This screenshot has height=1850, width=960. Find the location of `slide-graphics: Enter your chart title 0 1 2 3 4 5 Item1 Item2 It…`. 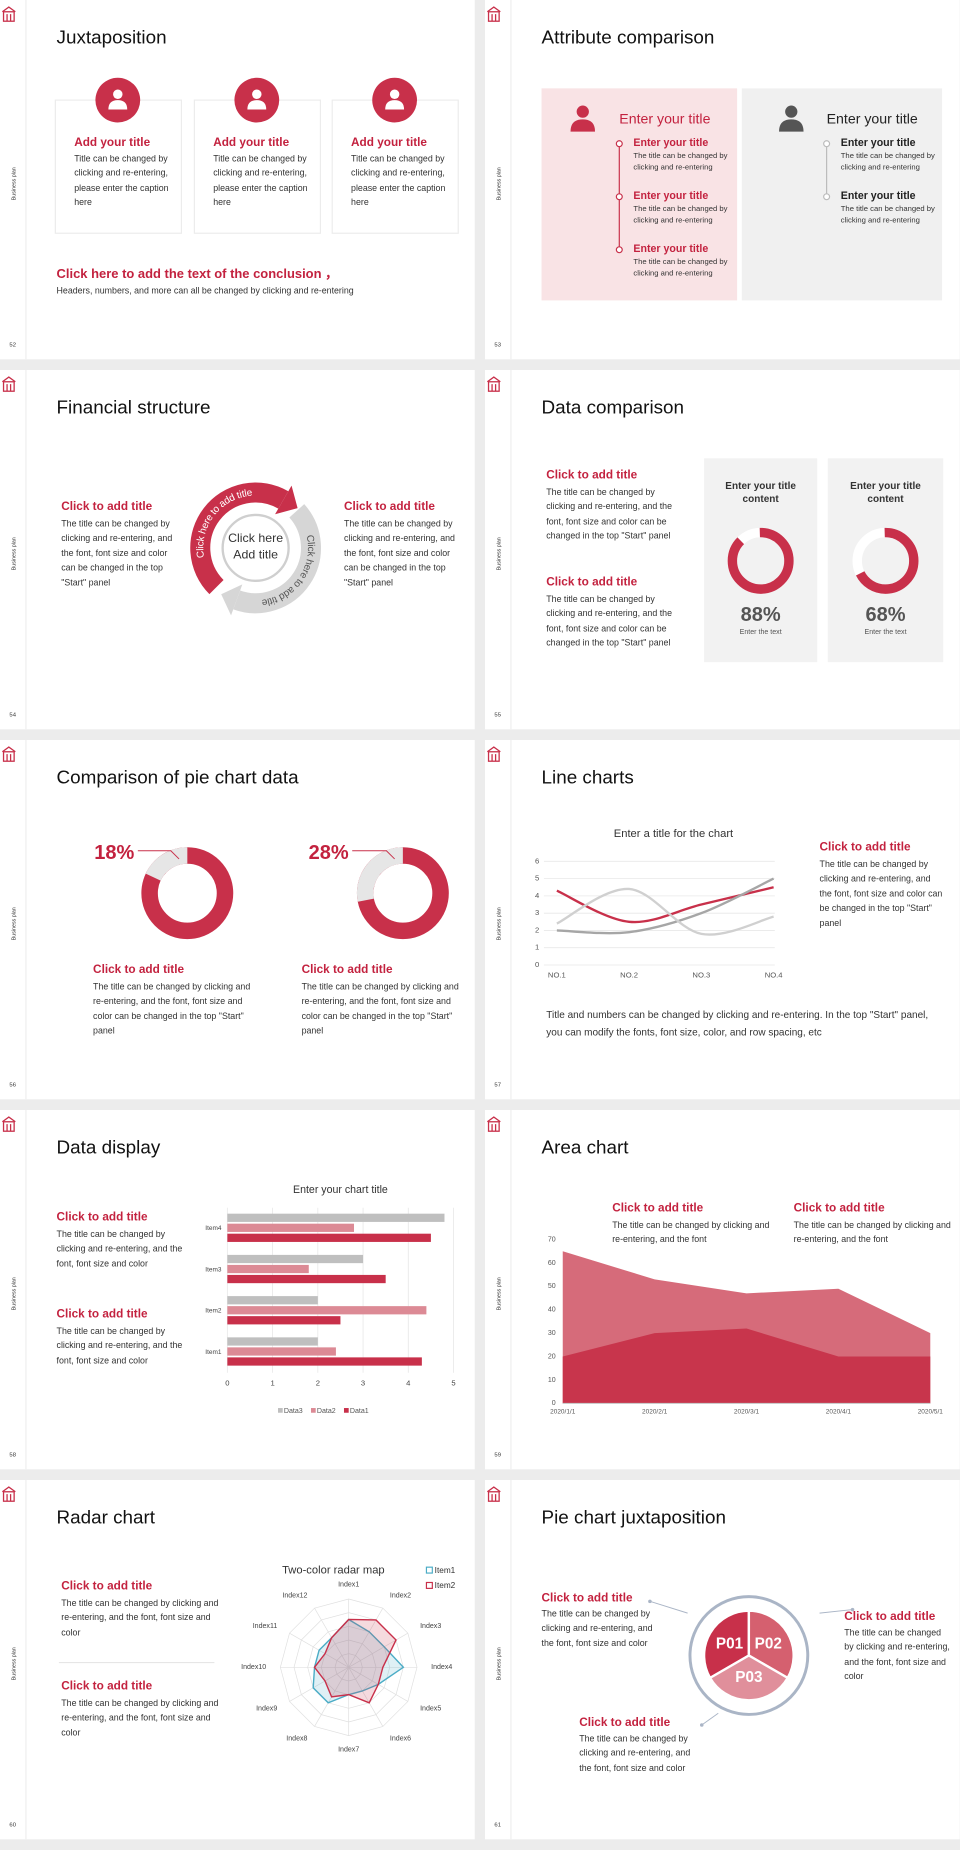

slide-graphics: Enter your chart title 0 1 2 3 4 5 Item1 Item2 It… is located at coordinates (228, 1290).